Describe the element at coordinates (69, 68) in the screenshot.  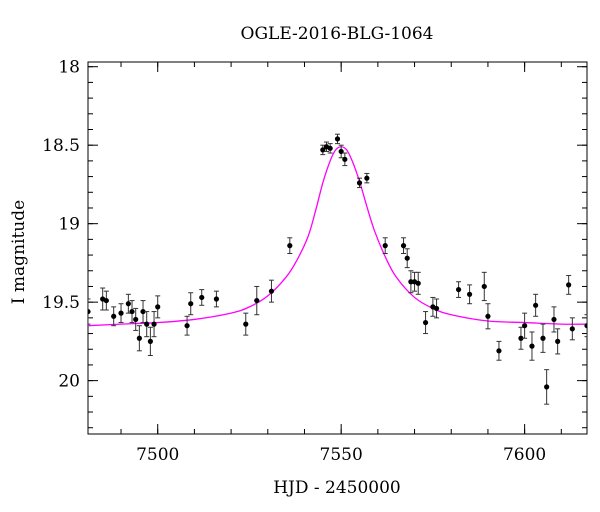
I see `y-tick-label: 18` at that location.